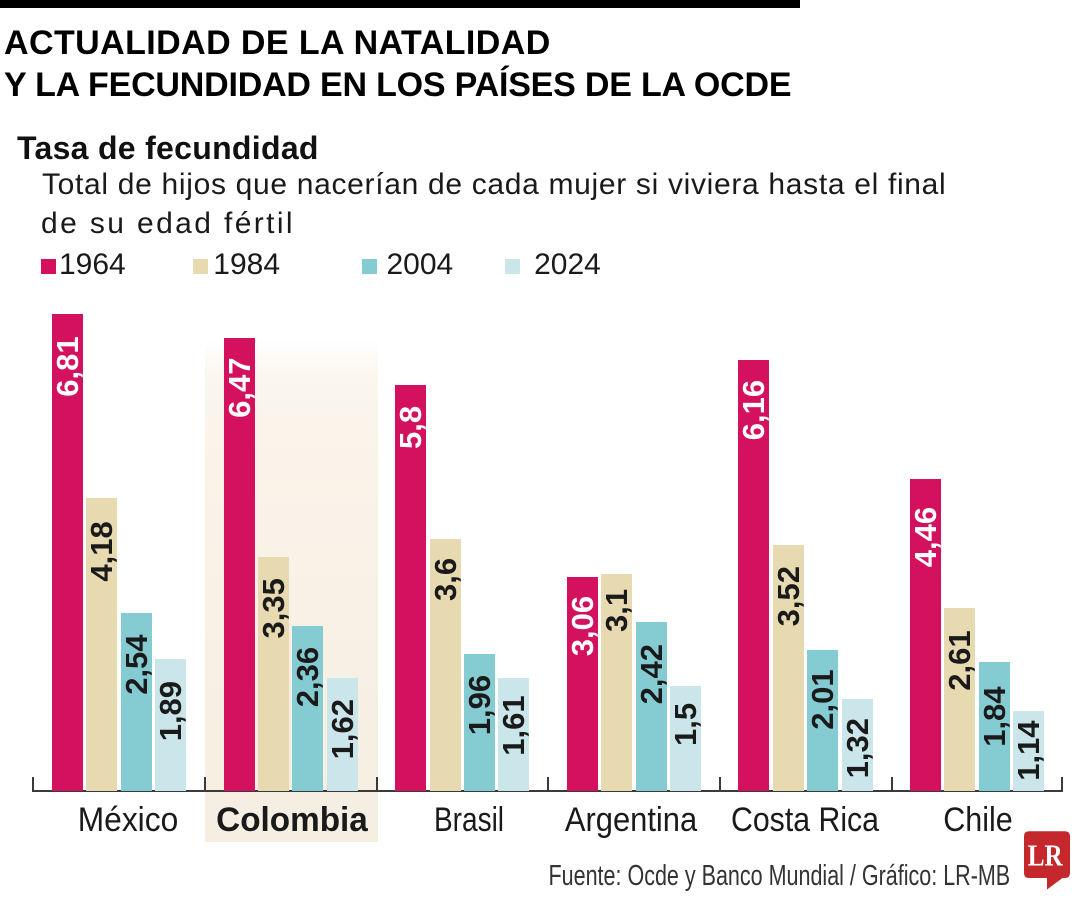 This screenshot has height=900, width=1080. Describe the element at coordinates (1045, 855) in the screenshot. I see `svg-text: LR` at that location.